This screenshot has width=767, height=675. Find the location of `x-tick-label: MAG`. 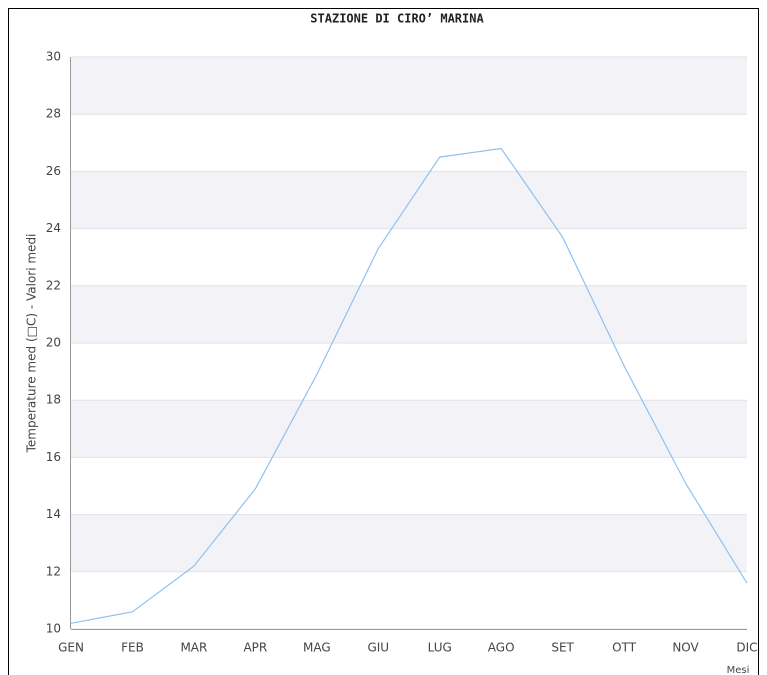

x-tick-label: MAG is located at coordinates (317, 648).